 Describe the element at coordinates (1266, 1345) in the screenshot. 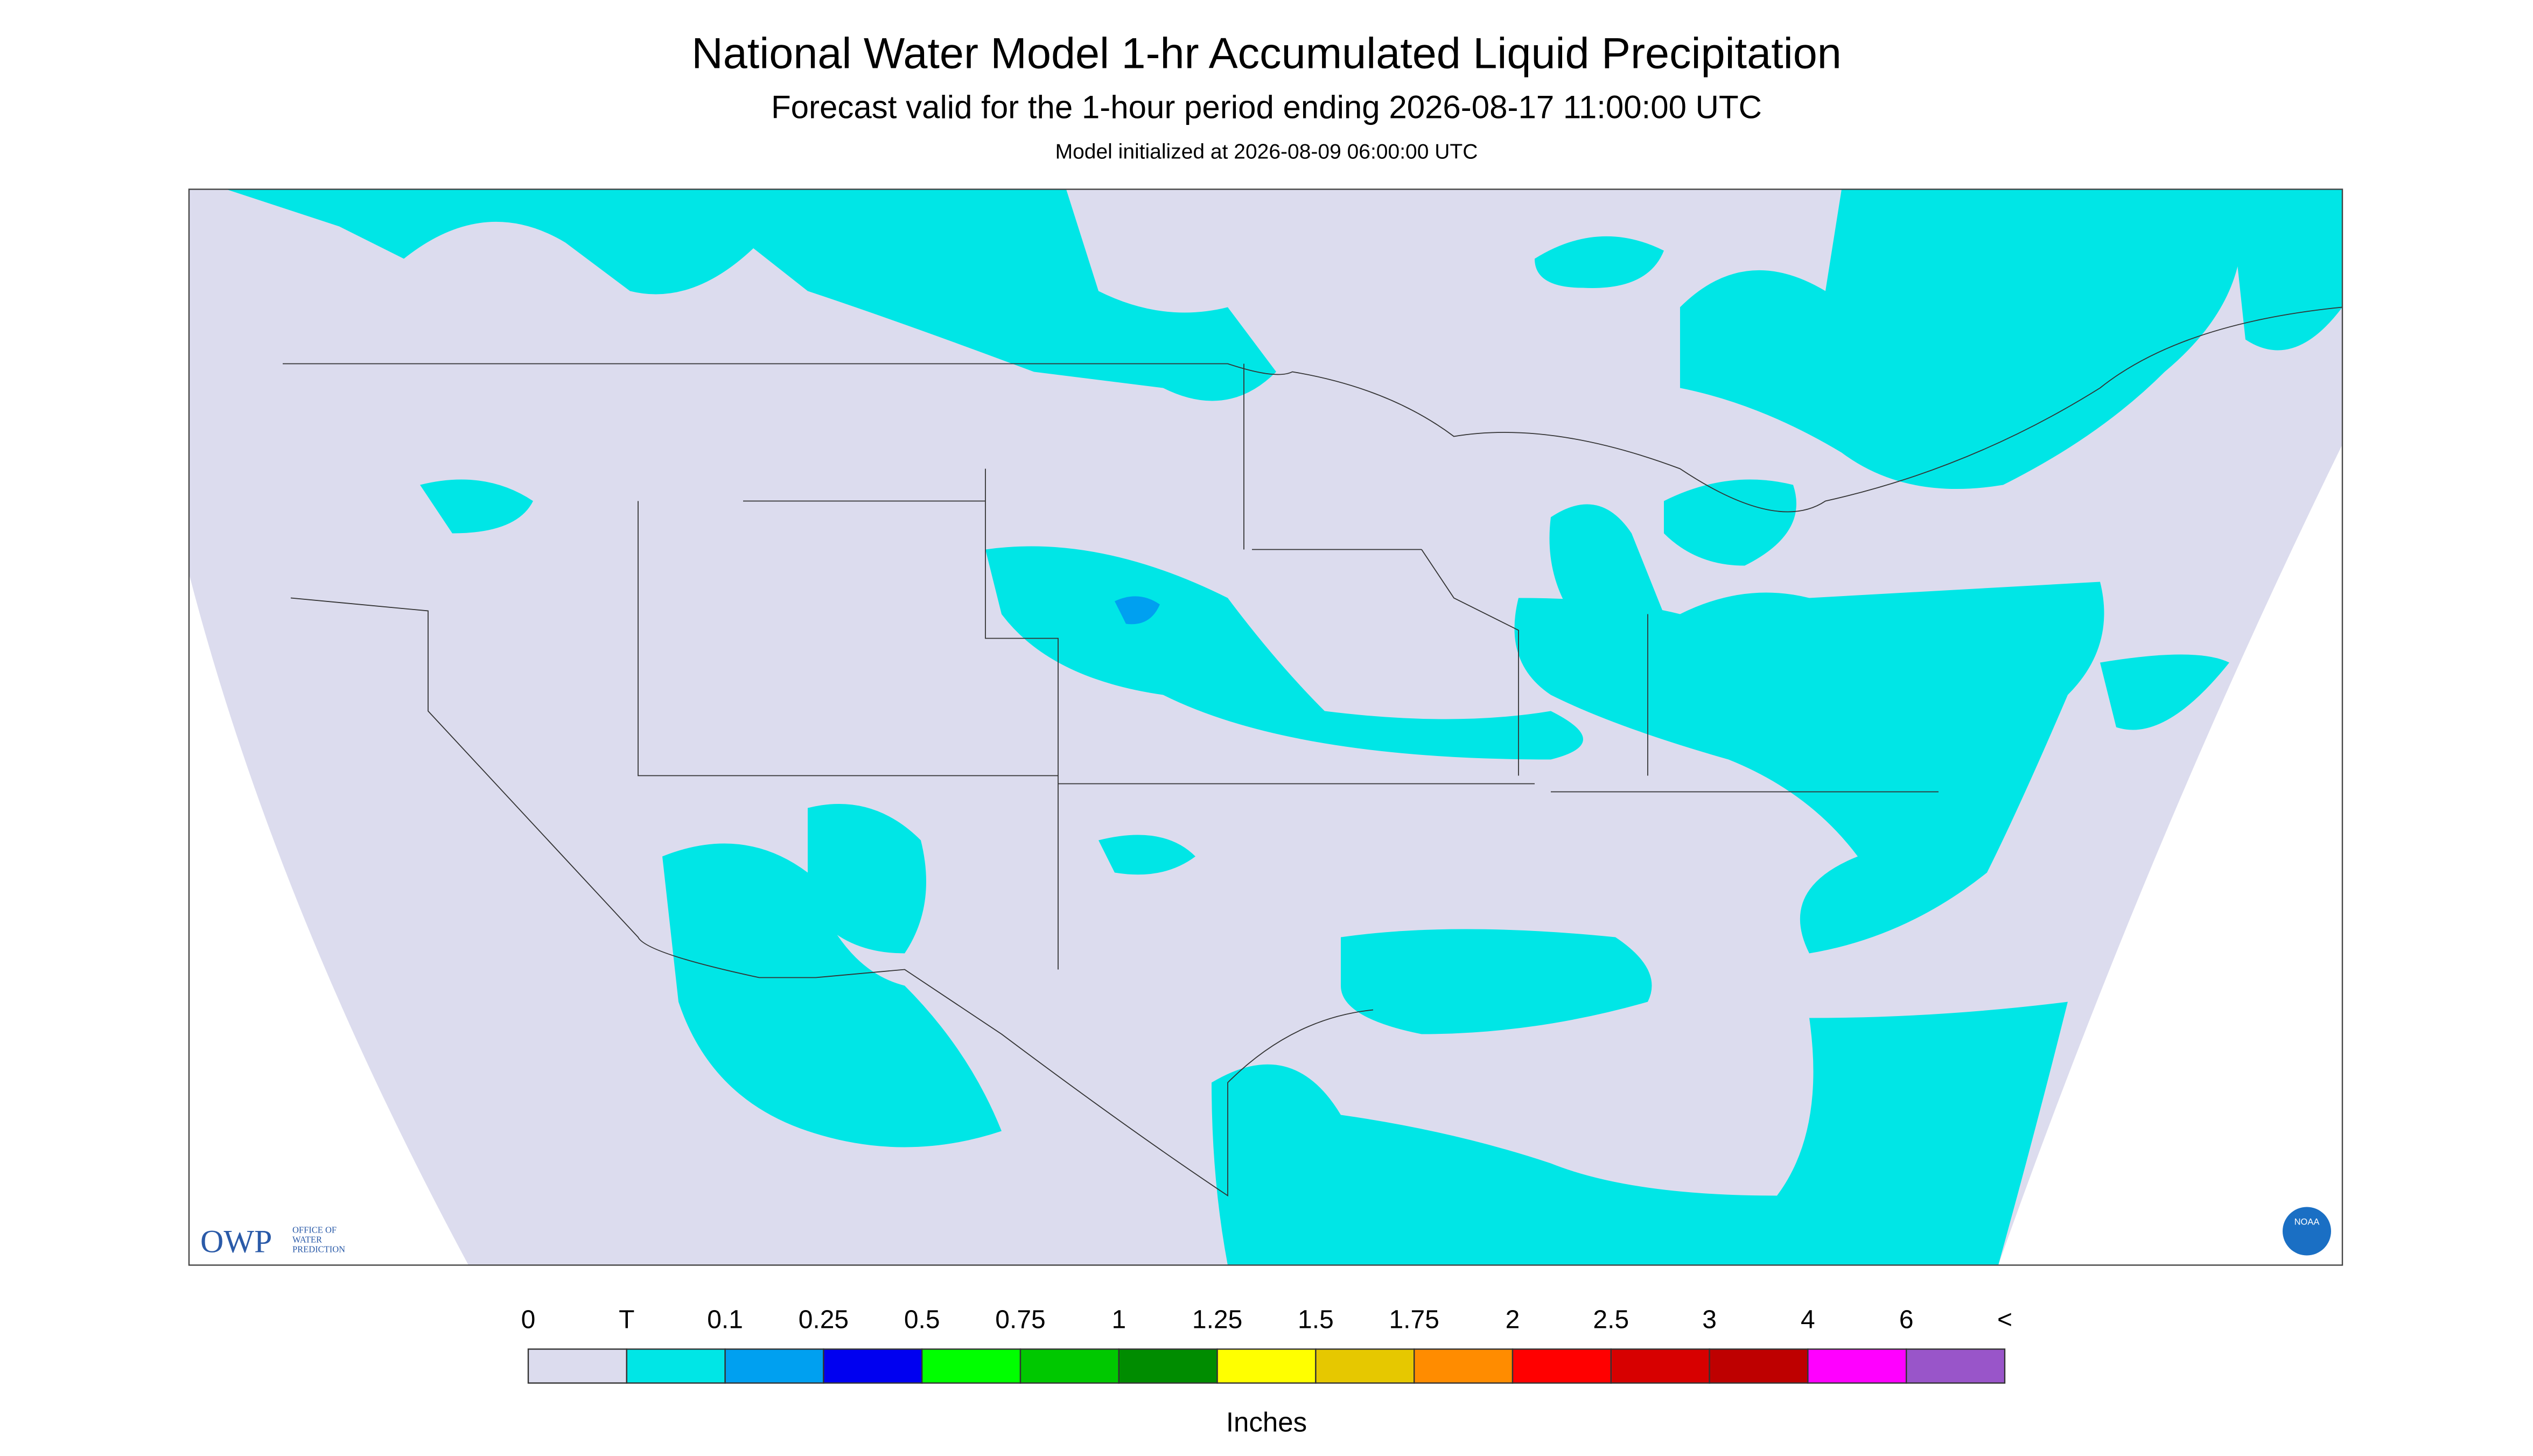

I see `colorbar: 0 T 0.1 0.25 0.5 0.75 1 1.25 1.5 1.75 2 2.5 3 4 6 <` at that location.